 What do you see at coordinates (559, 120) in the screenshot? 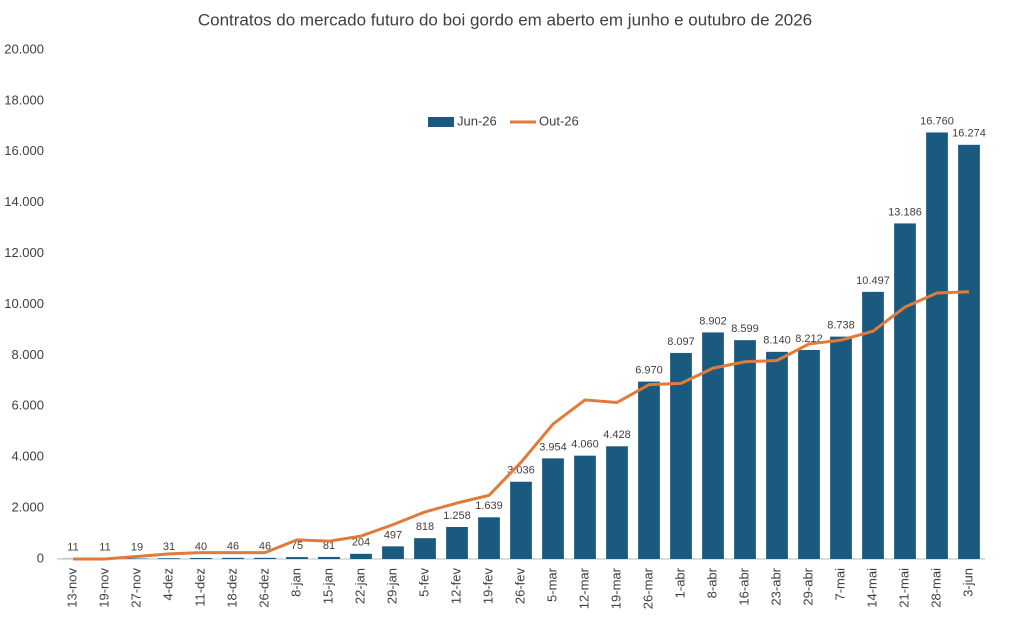
I see `legend-label: Out-26` at bounding box center [559, 120].